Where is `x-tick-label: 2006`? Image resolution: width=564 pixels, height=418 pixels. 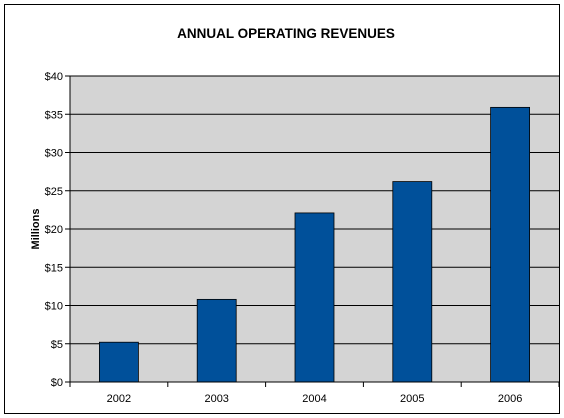
x-tick-label: 2006 is located at coordinates (510, 399).